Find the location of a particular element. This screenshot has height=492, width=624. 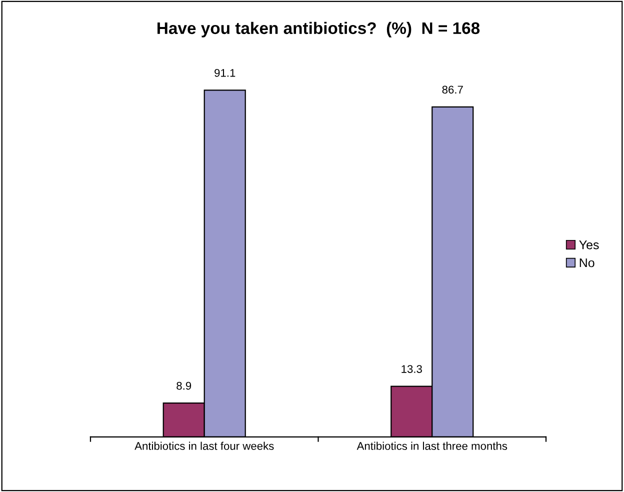

data-label: 8.9 is located at coordinates (184, 386).